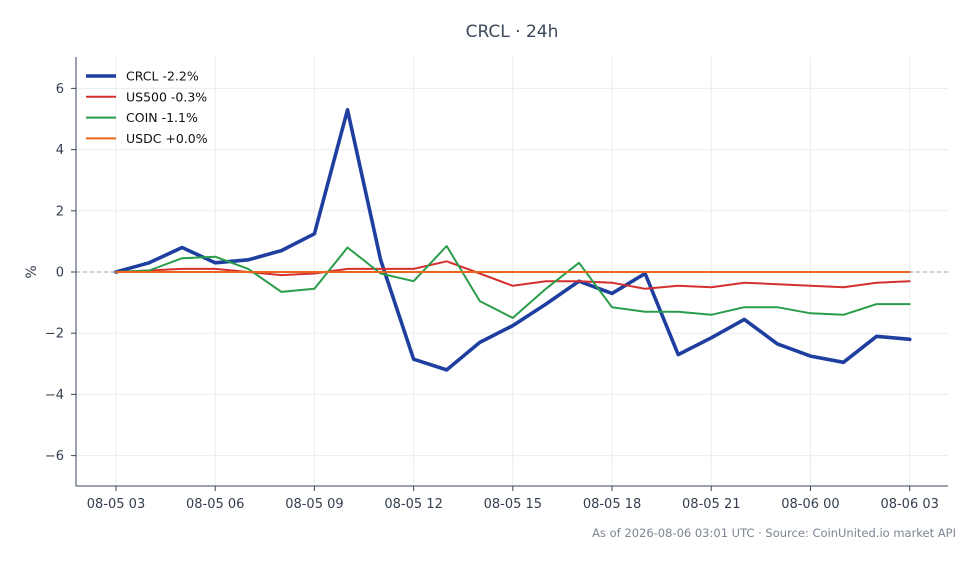 Image resolution: width=980 pixels, height=564 pixels. What do you see at coordinates (215, 504) in the screenshot?
I see `x-tick-label: 08-05 06` at bounding box center [215, 504].